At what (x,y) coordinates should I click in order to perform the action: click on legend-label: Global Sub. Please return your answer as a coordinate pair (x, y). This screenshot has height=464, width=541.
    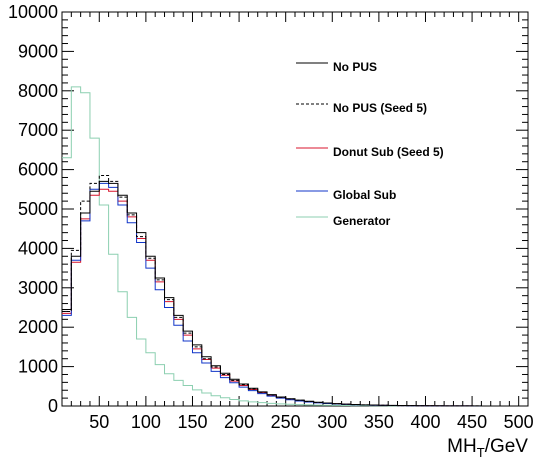
    Looking at the image, I should click on (364, 195).